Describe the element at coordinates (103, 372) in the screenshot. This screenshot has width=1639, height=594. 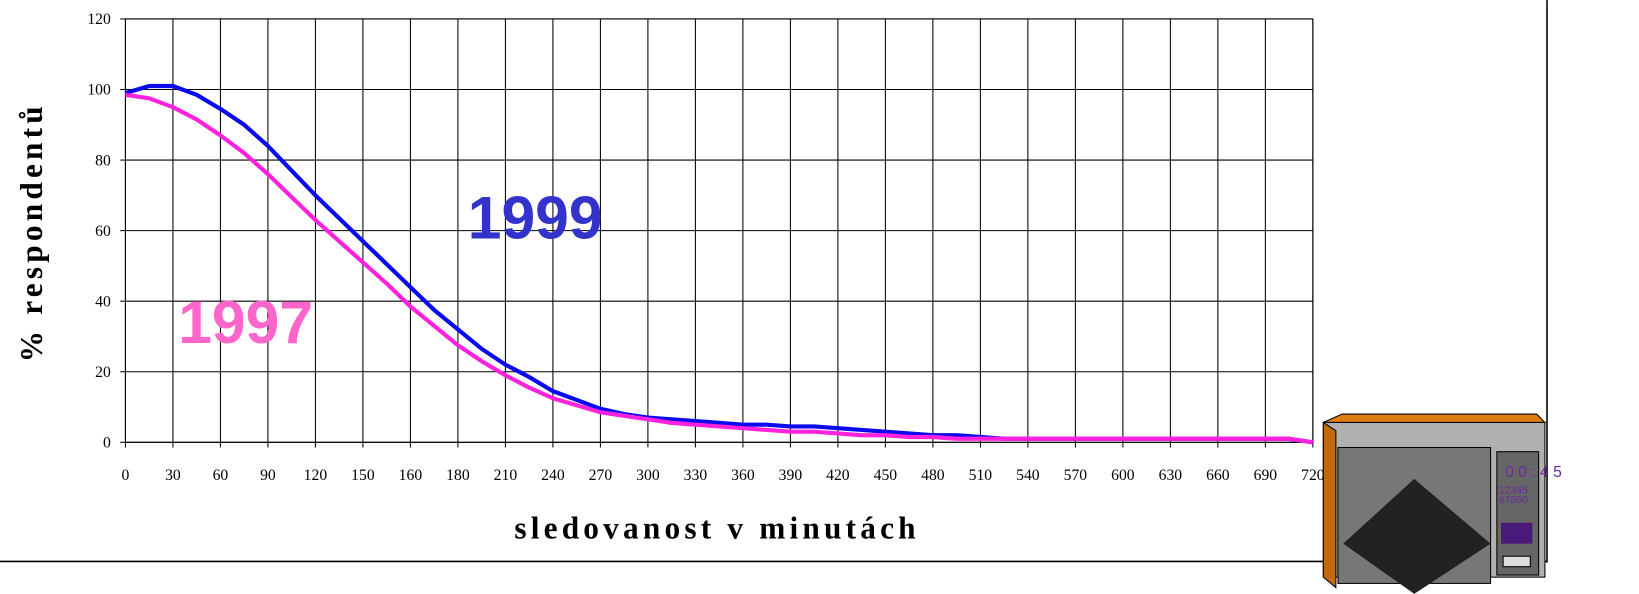
I see `y-tick-label: 20` at that location.